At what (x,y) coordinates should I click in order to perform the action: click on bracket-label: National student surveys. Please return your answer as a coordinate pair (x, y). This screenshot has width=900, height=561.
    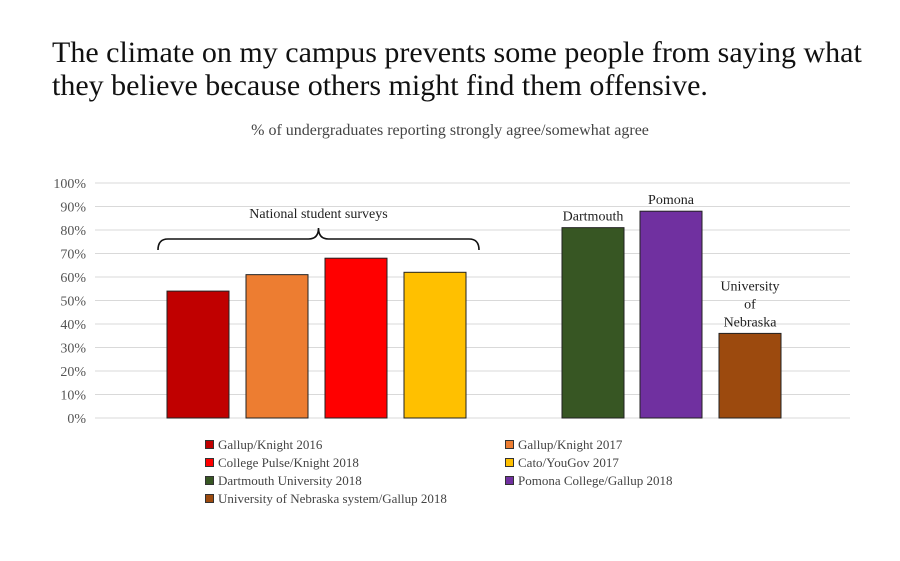
    Looking at the image, I should click on (318, 214).